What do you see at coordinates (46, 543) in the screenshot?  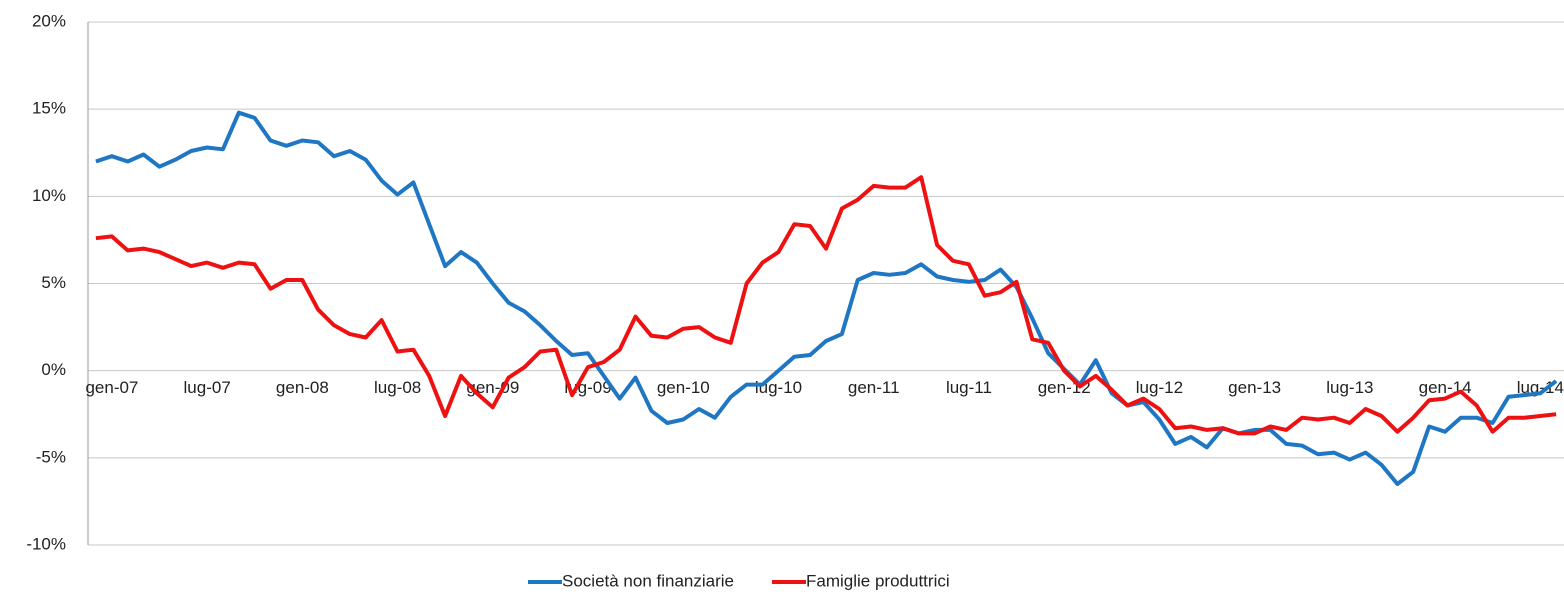 I see `y-tick-label: -10%` at bounding box center [46, 543].